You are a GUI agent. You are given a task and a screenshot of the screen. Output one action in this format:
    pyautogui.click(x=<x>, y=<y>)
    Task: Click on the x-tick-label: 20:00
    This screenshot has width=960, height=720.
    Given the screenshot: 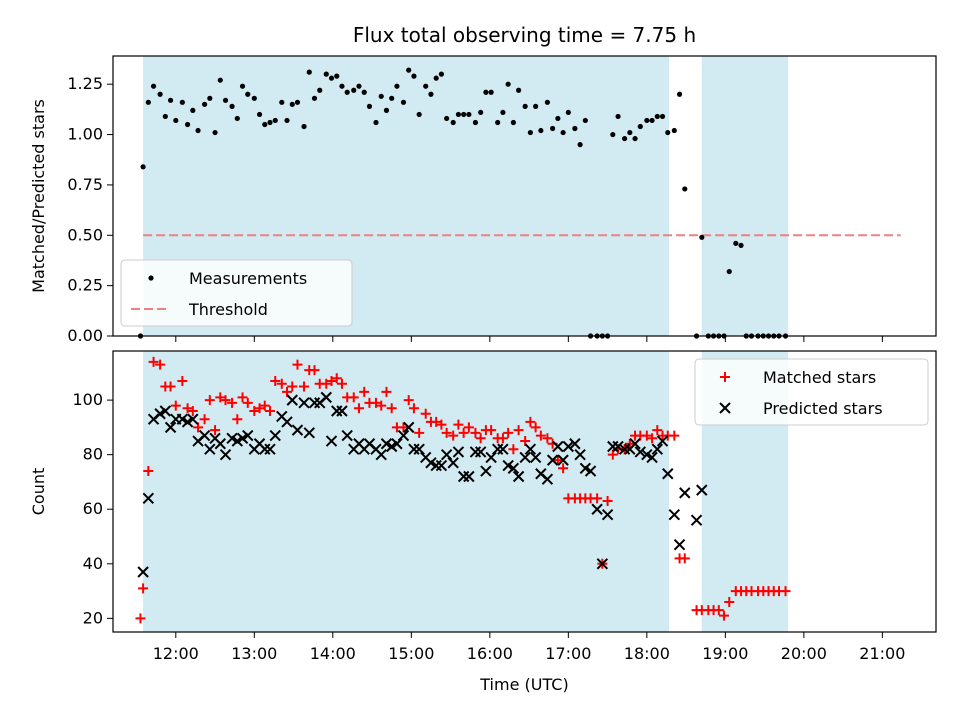 What is the action you would take?
    pyautogui.click(x=804, y=653)
    